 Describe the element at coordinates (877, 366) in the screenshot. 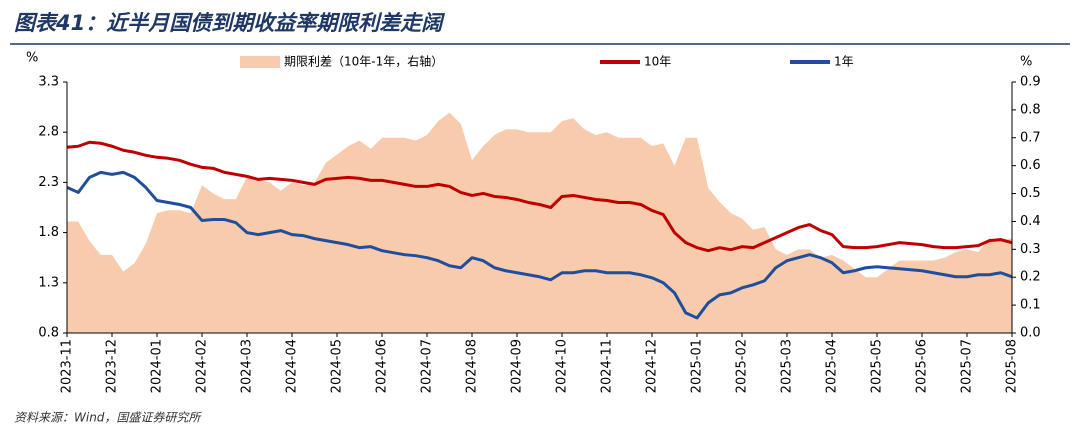

I see `x-tick-label: 2025-05` at that location.